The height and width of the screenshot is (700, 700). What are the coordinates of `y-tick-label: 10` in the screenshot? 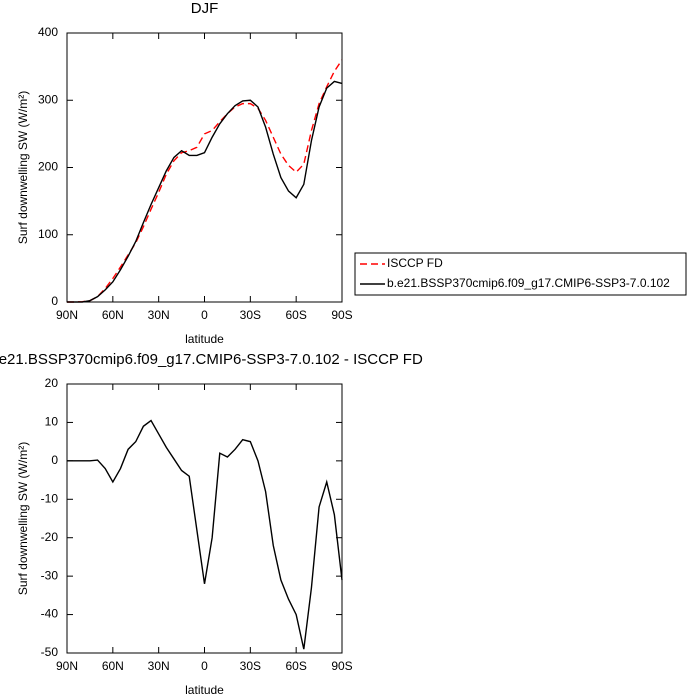 It's located at (52, 422).